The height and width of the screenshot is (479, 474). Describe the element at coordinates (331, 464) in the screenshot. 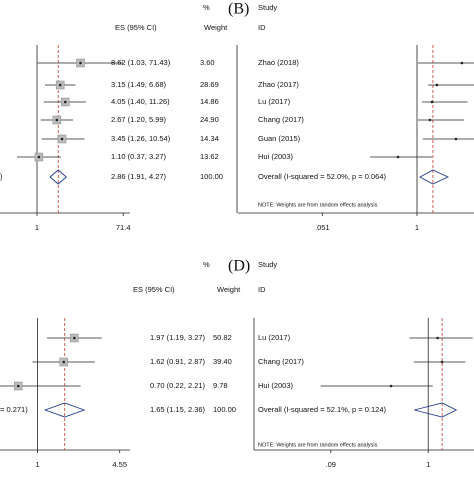

I see `x-tick-label: .09` at that location.